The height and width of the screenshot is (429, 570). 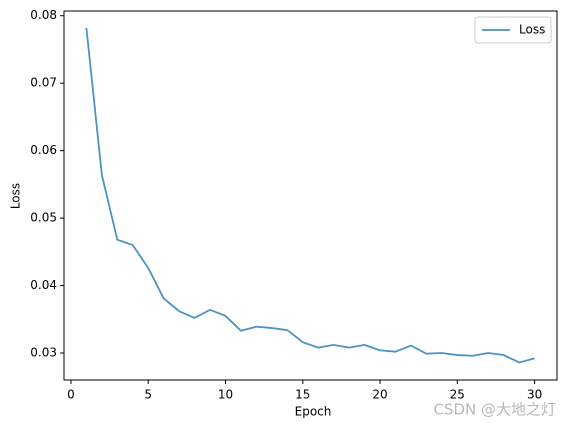 What do you see at coordinates (379, 395) in the screenshot?
I see `x-tick-label: 20` at bounding box center [379, 395].